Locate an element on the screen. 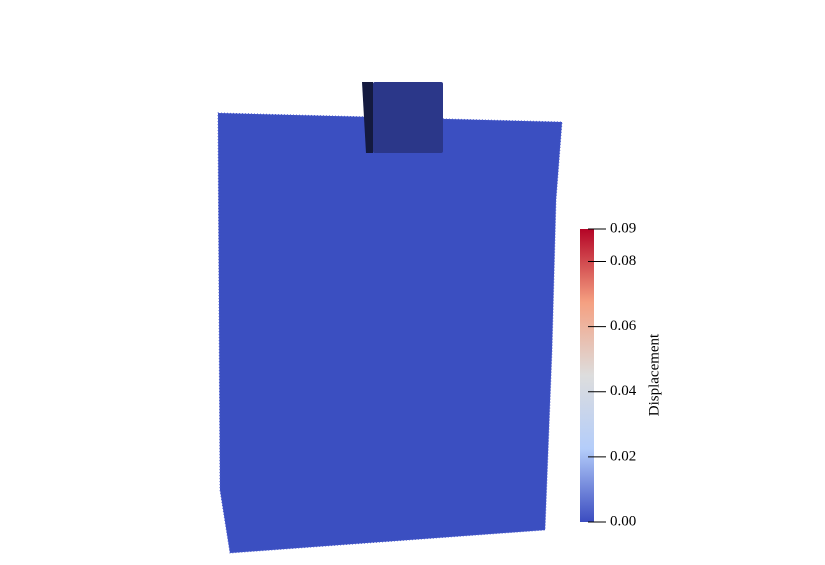  tick-label: 0.02 is located at coordinates (623, 456).